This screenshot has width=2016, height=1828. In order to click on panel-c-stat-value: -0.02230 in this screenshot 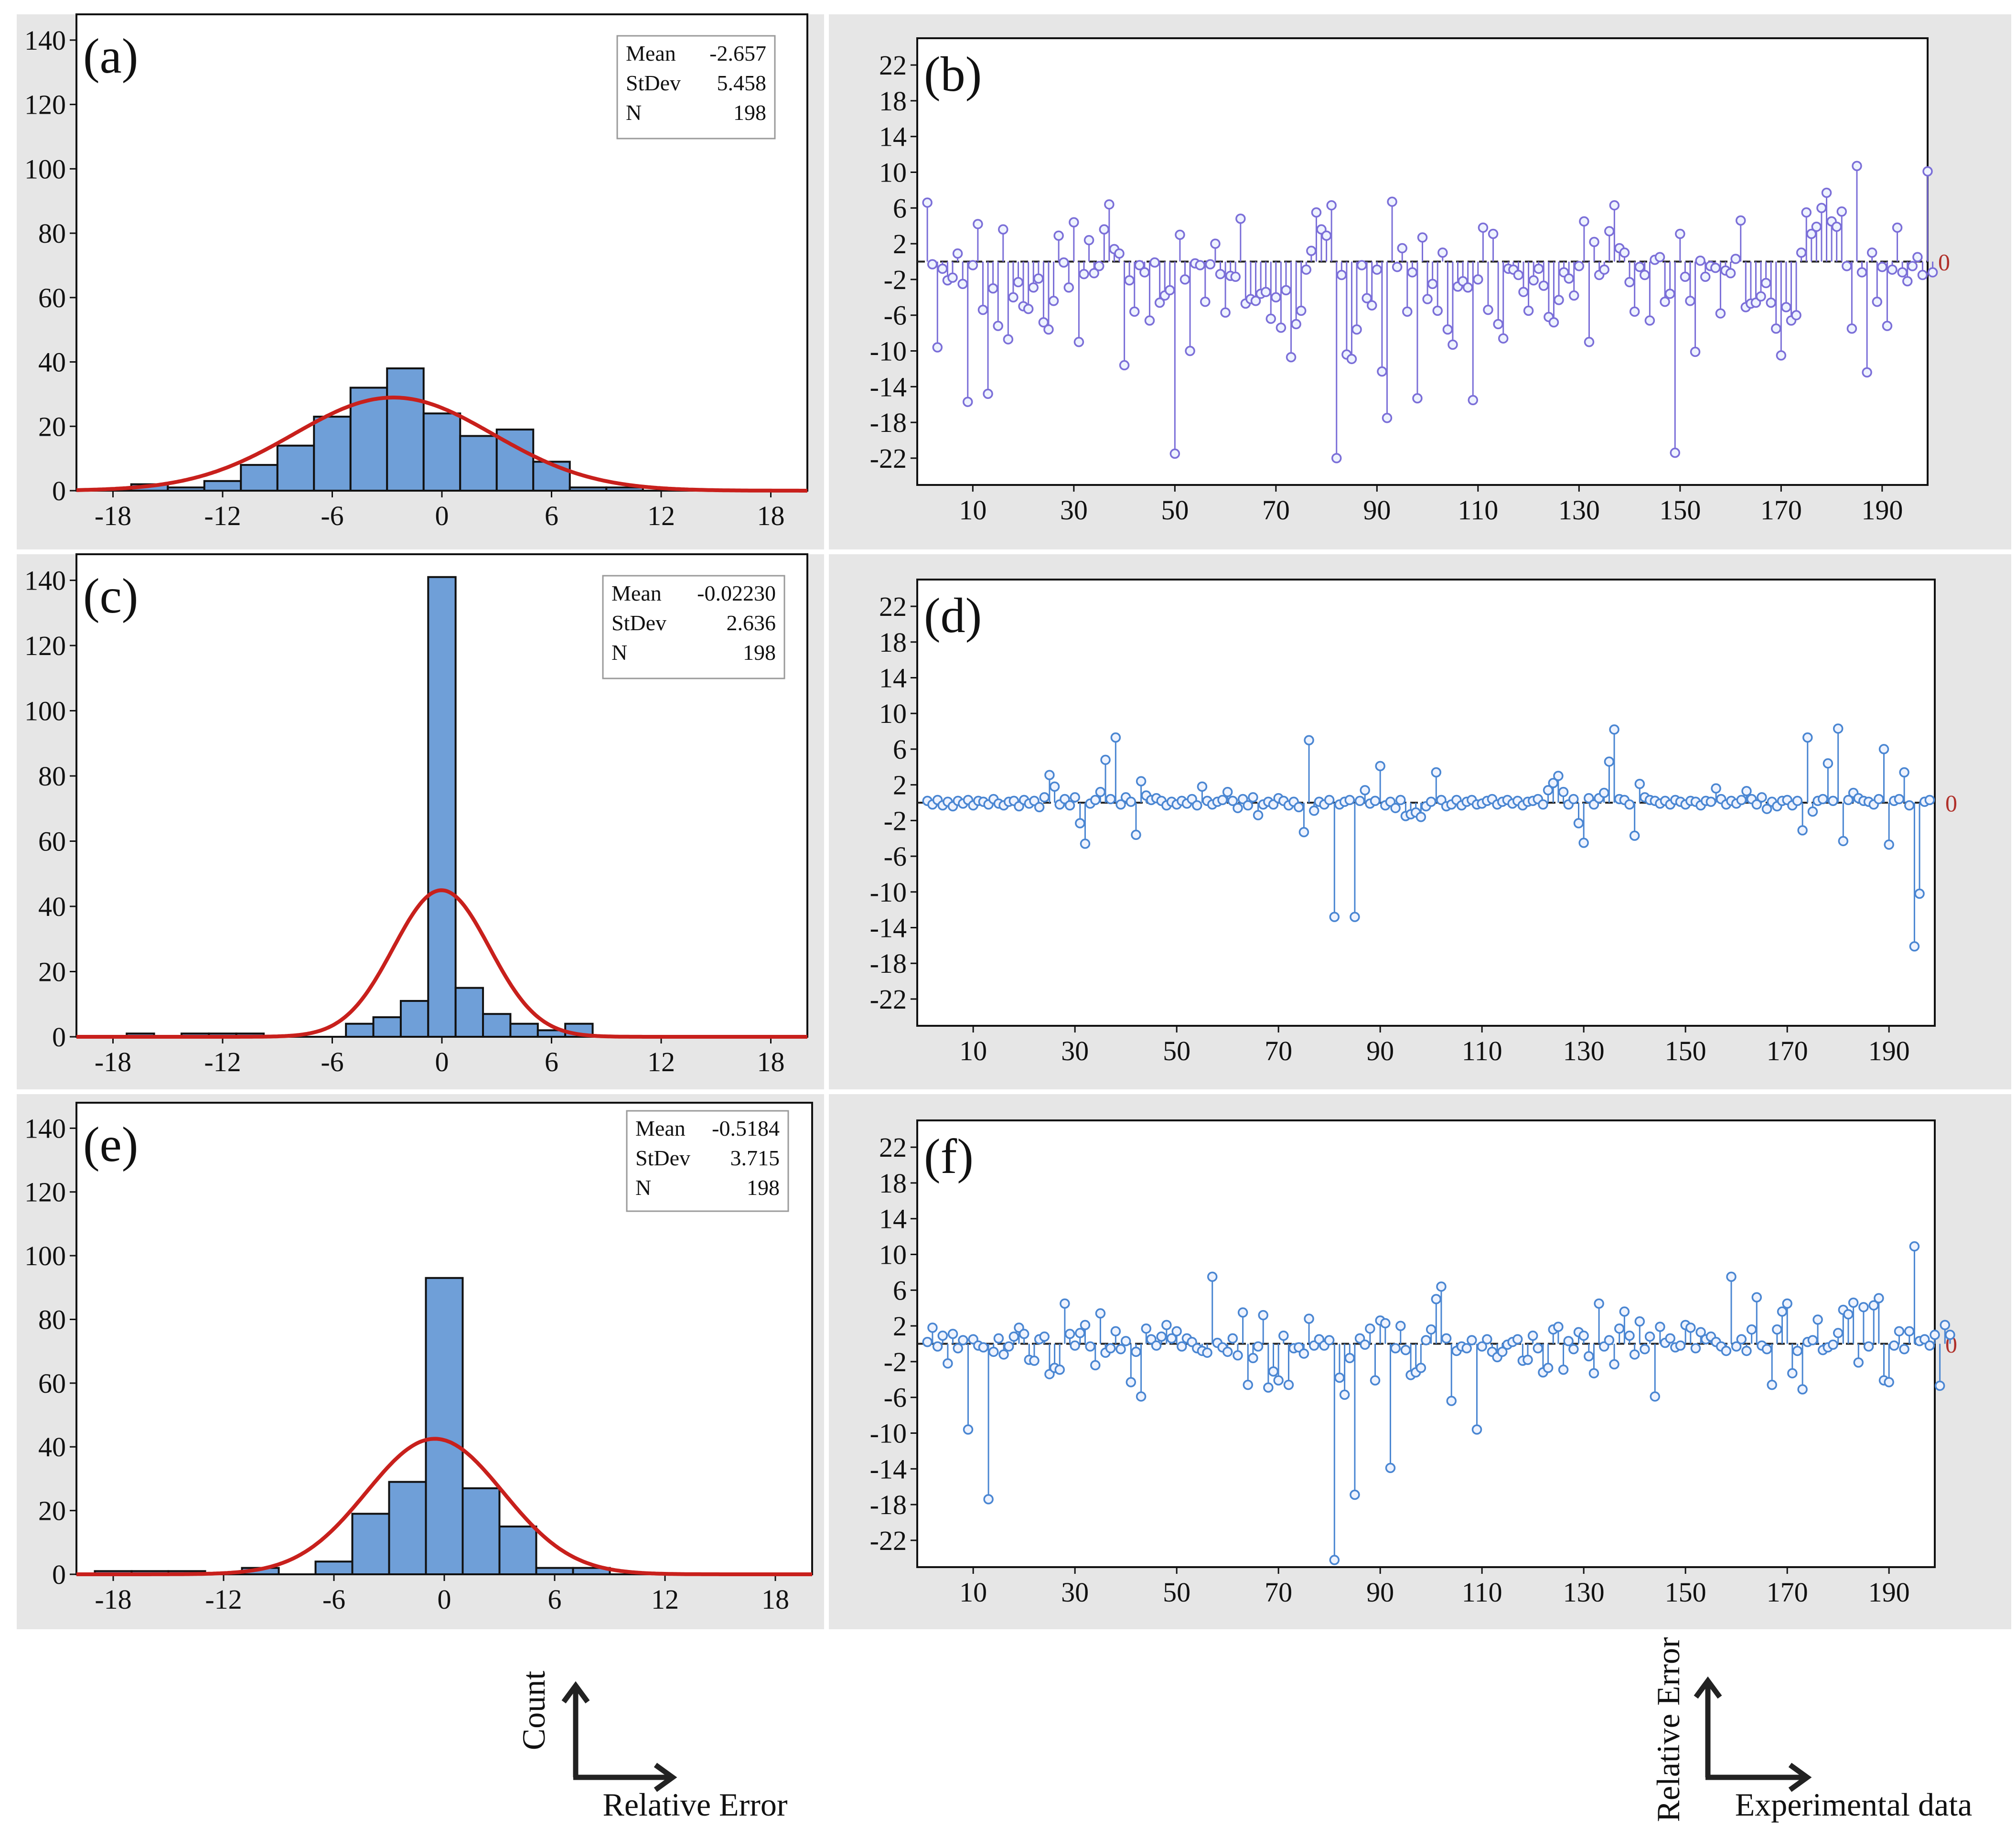, I will do `click(736, 593)`.